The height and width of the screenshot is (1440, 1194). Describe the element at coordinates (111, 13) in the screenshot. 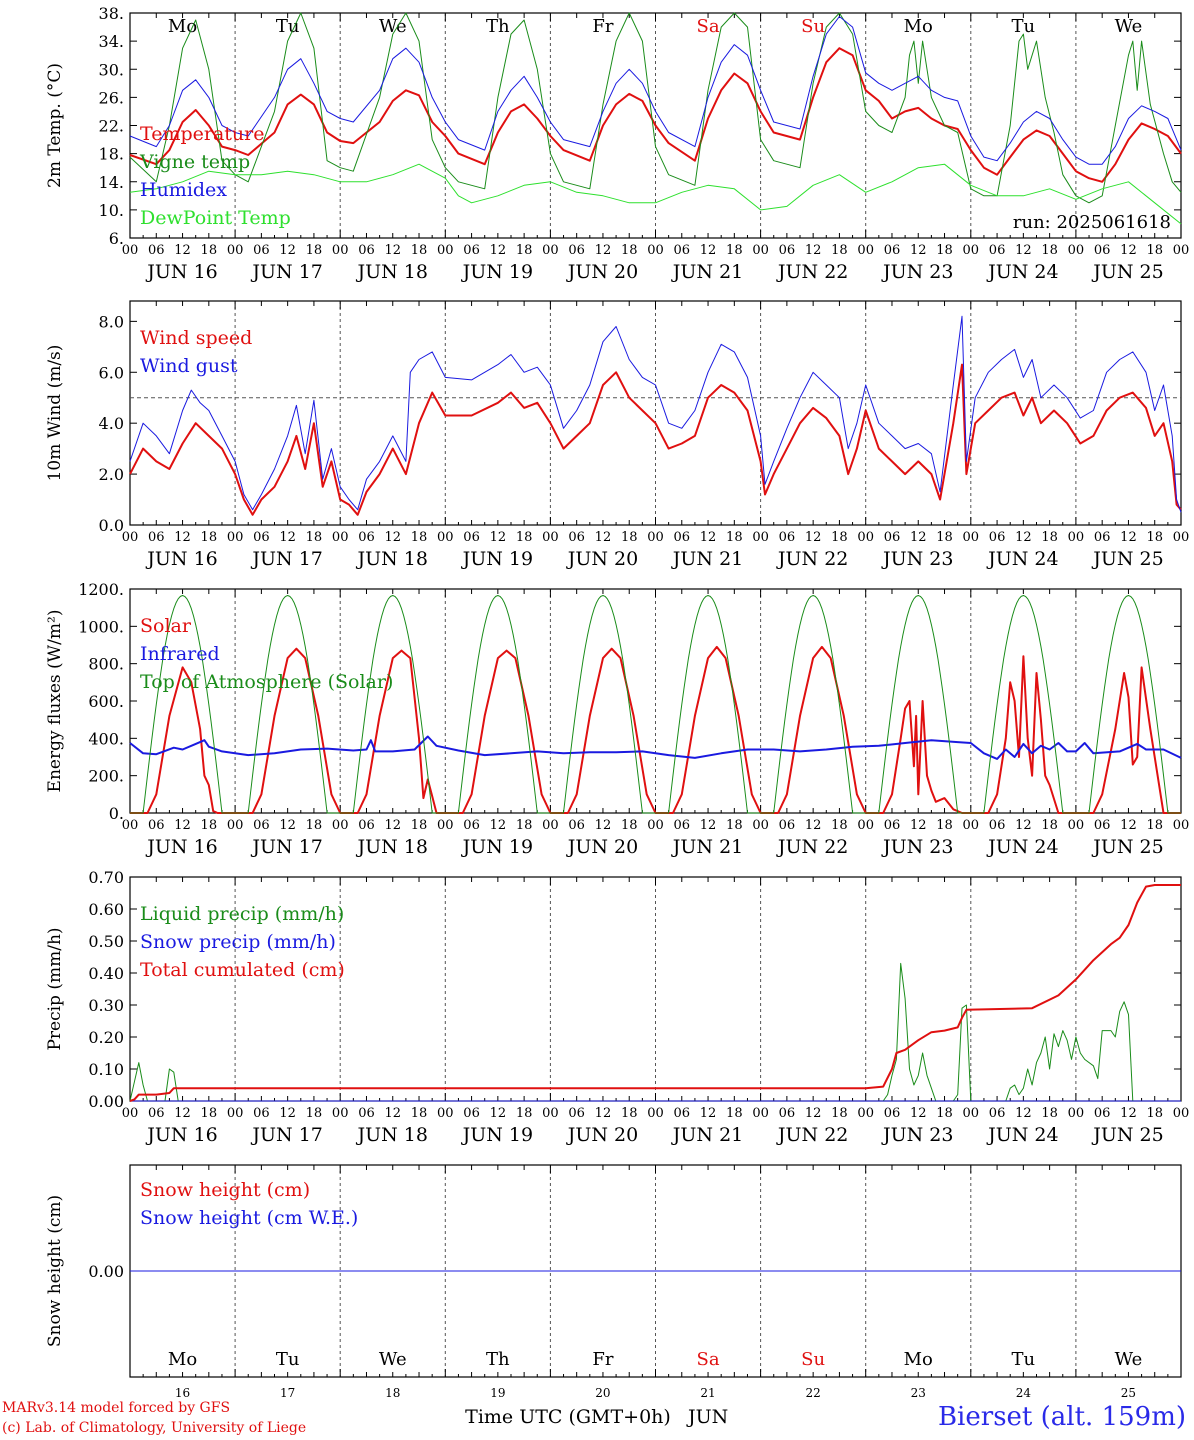

I see `y-tick-label: 38.` at that location.